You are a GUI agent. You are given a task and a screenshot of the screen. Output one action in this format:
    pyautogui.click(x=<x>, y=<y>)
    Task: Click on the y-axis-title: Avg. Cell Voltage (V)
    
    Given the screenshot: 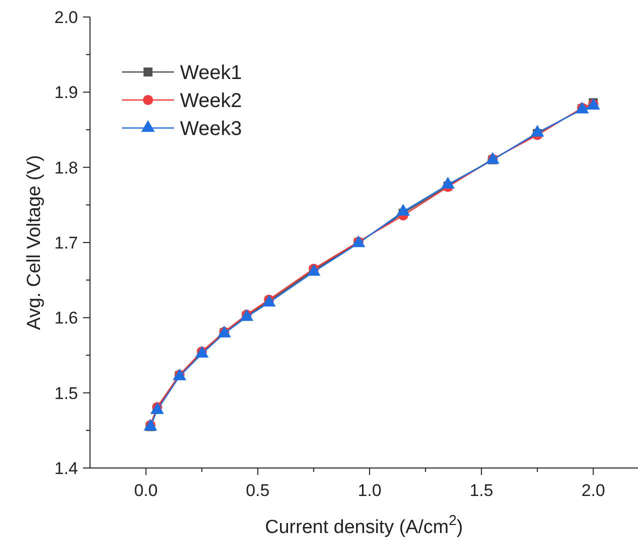 What is the action you would take?
    pyautogui.click(x=34, y=242)
    